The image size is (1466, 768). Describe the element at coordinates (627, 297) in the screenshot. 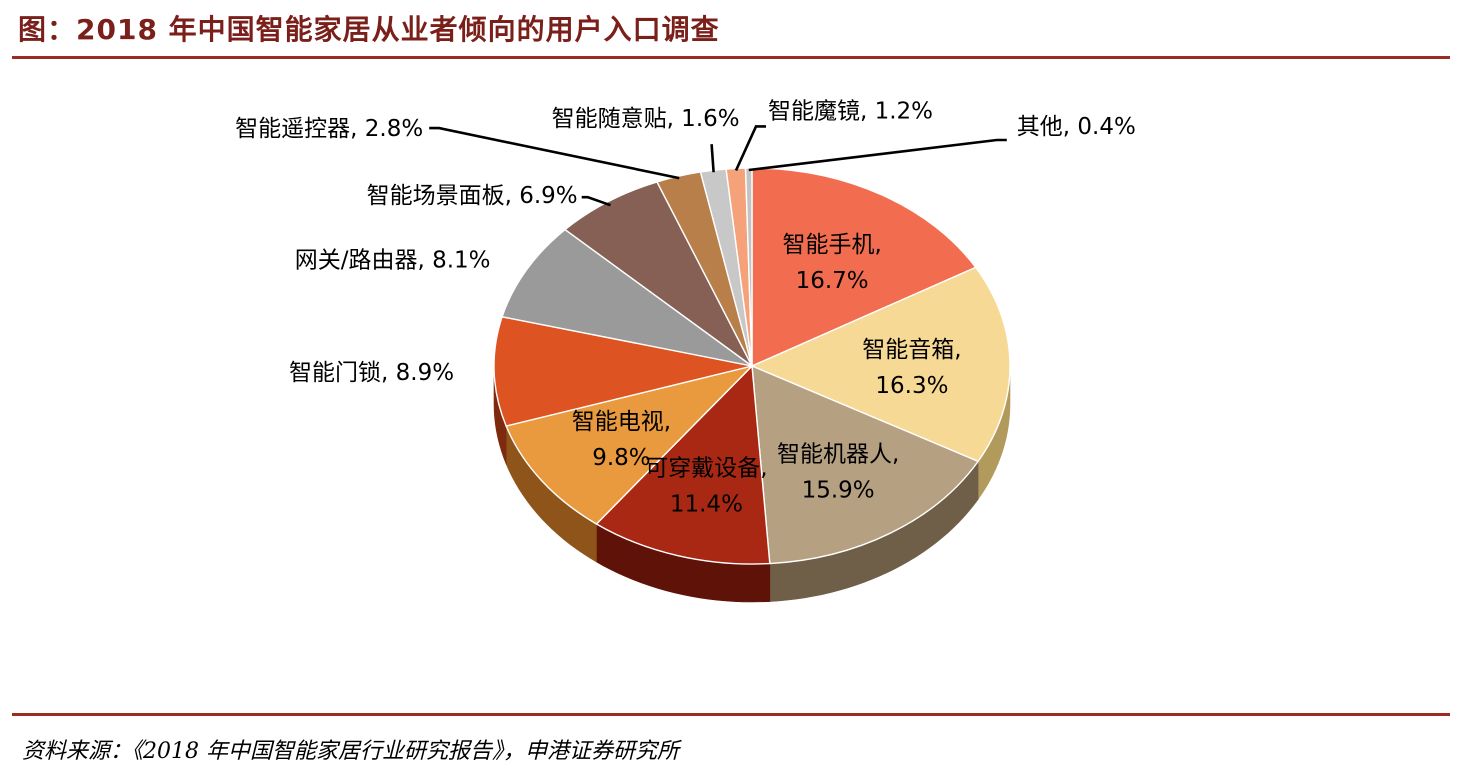

I see `pie-slice-网关/路由器` at that location.